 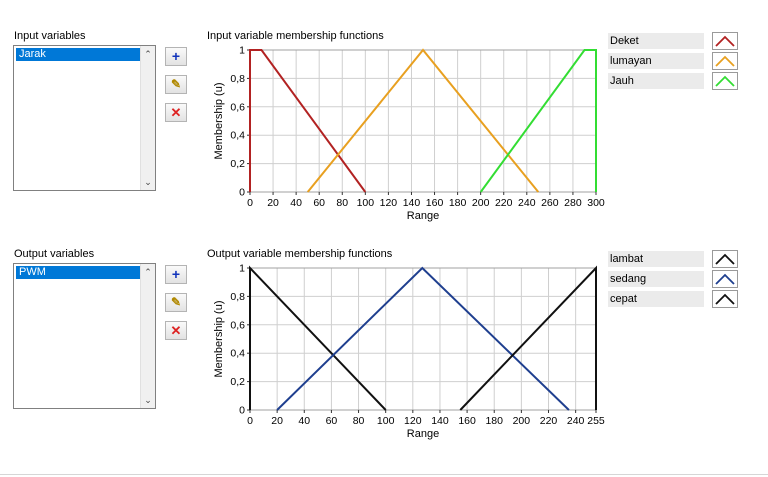 I want to click on output-y-tick-label: 0,2, so click(x=237, y=382).